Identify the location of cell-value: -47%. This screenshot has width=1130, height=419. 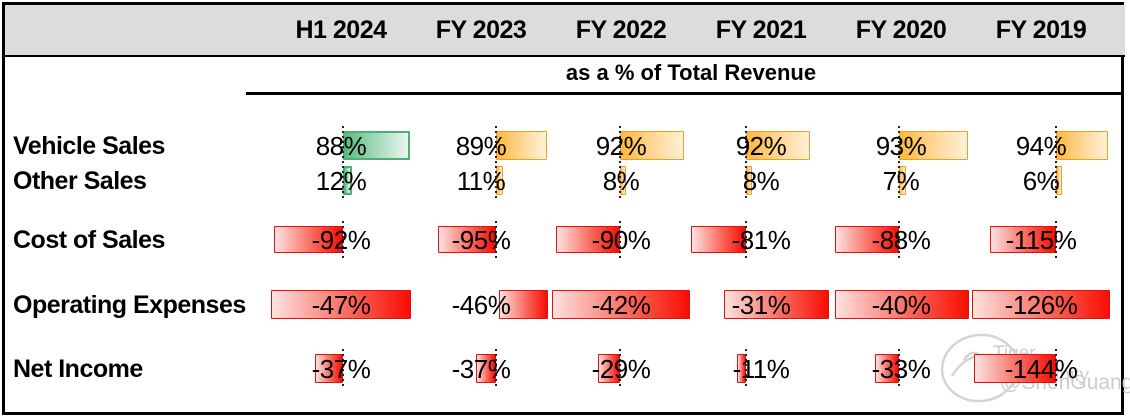
(341, 304).